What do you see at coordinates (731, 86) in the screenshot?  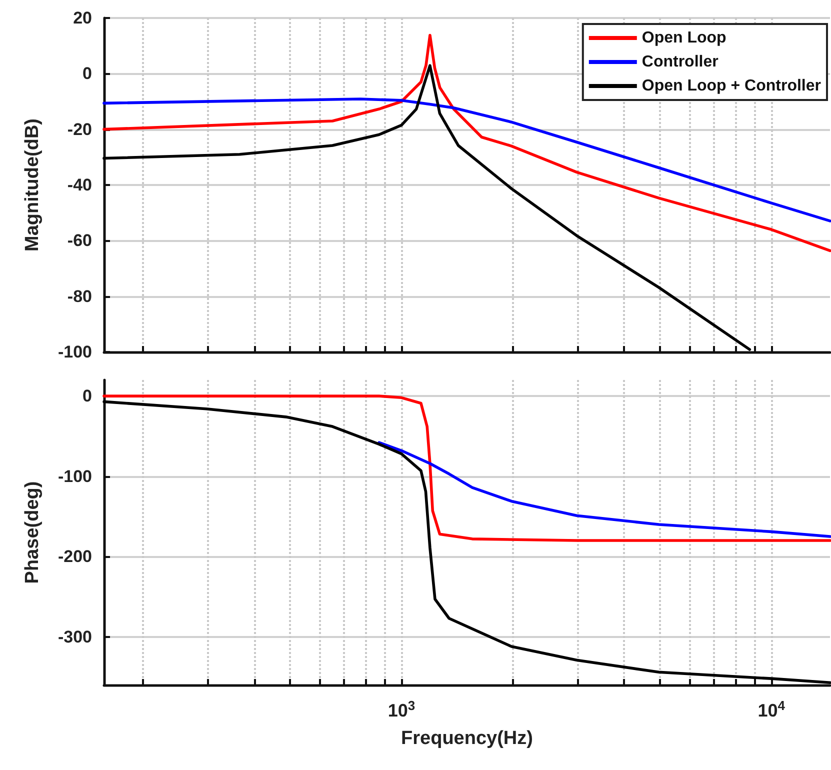 I see `legend-label: Open Loop + Controller` at bounding box center [731, 86].